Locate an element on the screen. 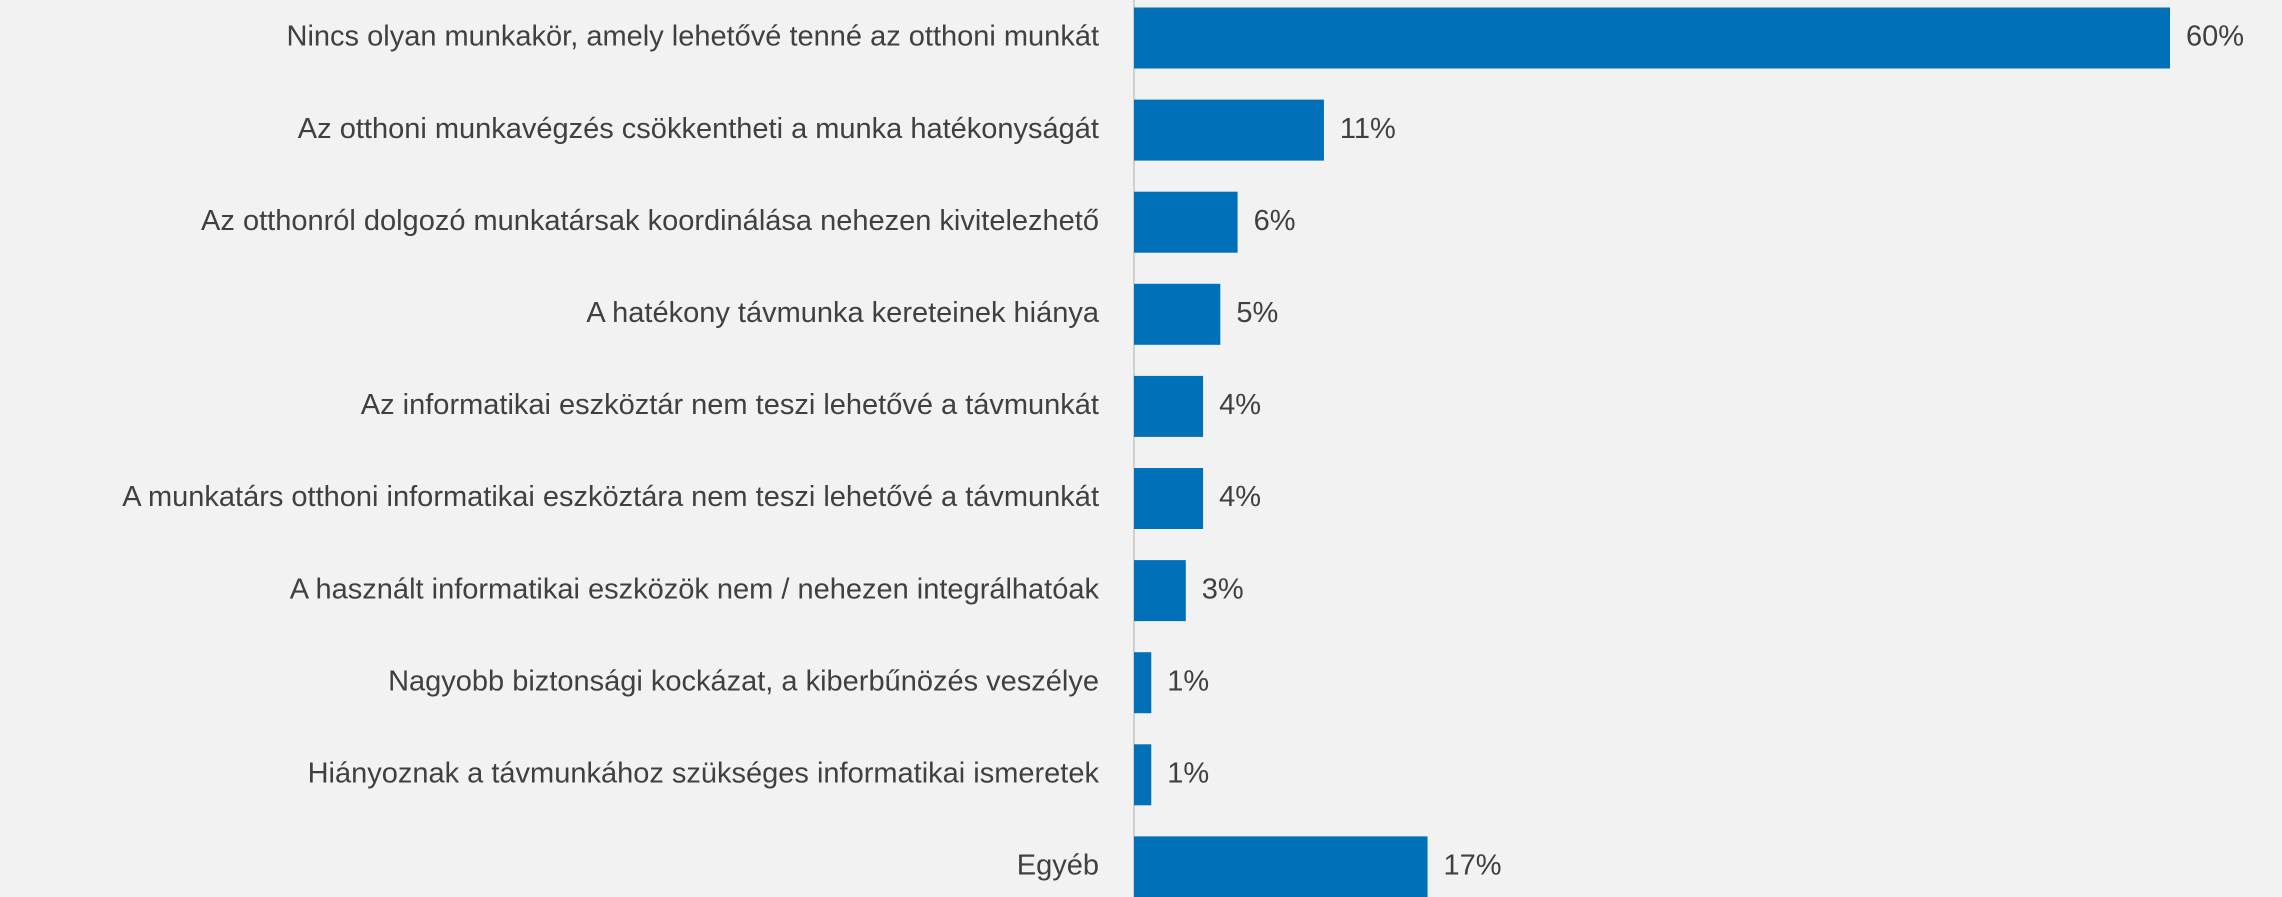 The image size is (2282, 897). value-label: 5% is located at coordinates (1257, 313).